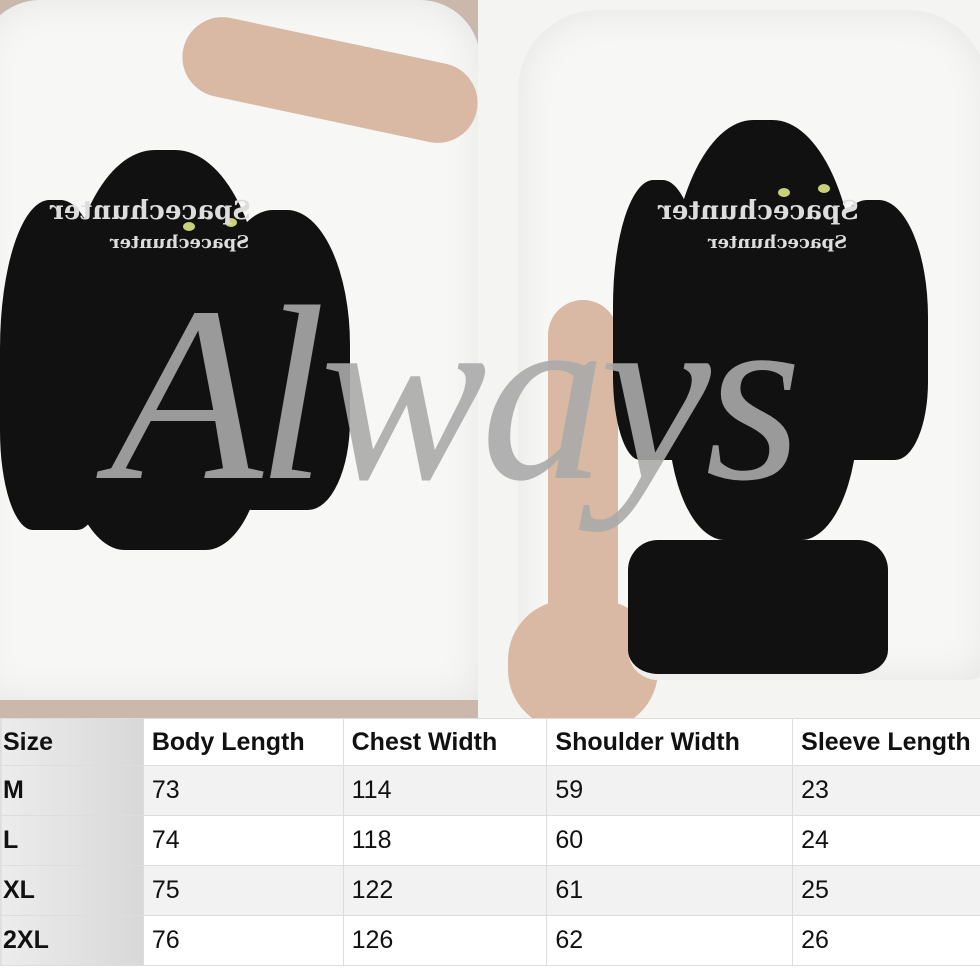  I want to click on cell-size: M, so click(72, 790).